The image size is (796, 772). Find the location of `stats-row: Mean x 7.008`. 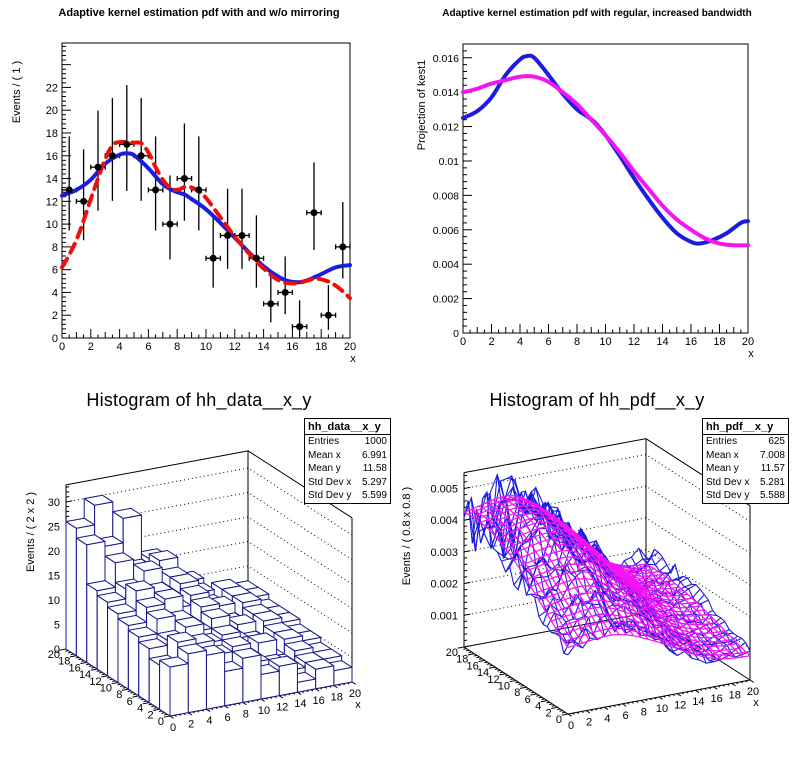

stats-row: Mean x 7.008 is located at coordinates (745, 456).